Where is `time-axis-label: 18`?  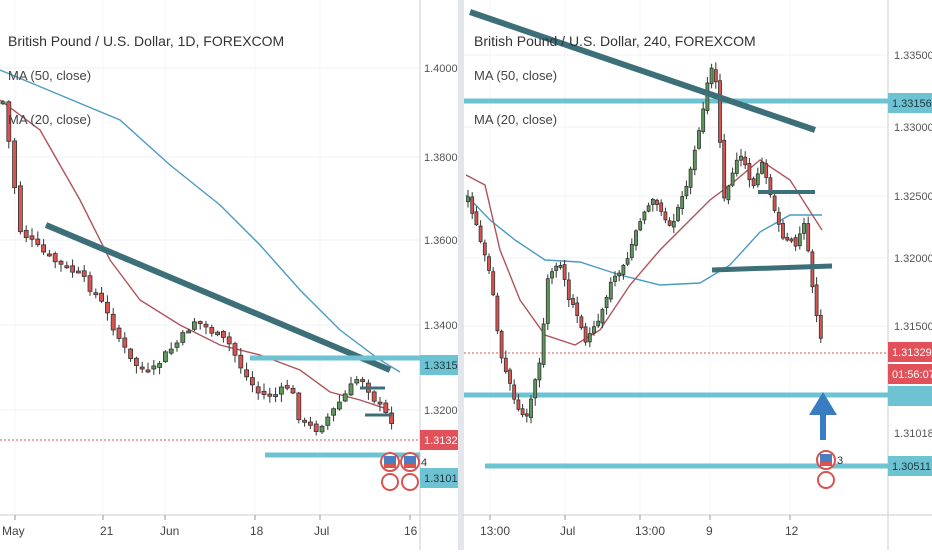
time-axis-label: 18 is located at coordinates (257, 531).